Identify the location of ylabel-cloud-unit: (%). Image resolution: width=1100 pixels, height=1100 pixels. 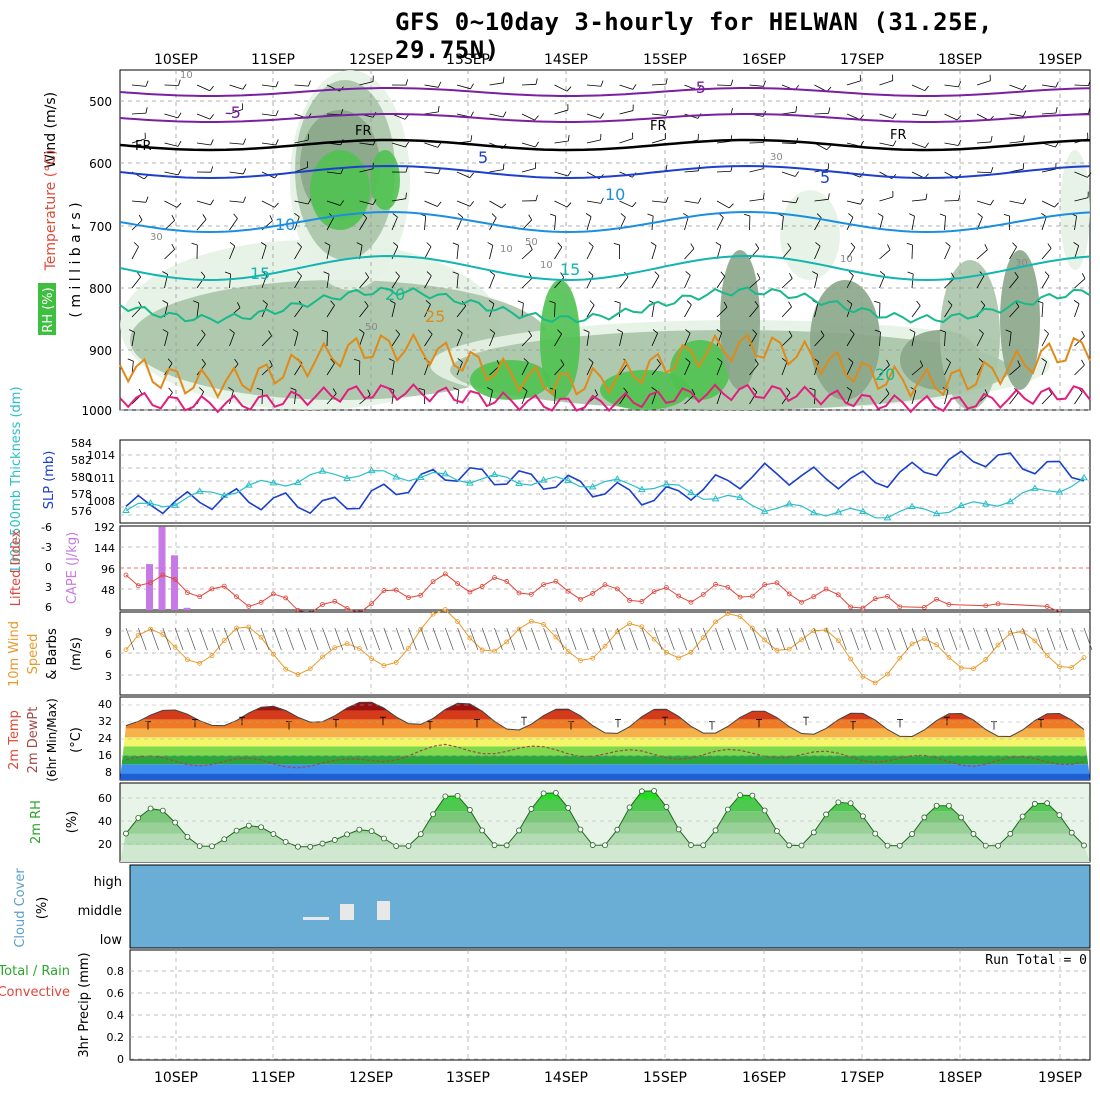
(42, 908).